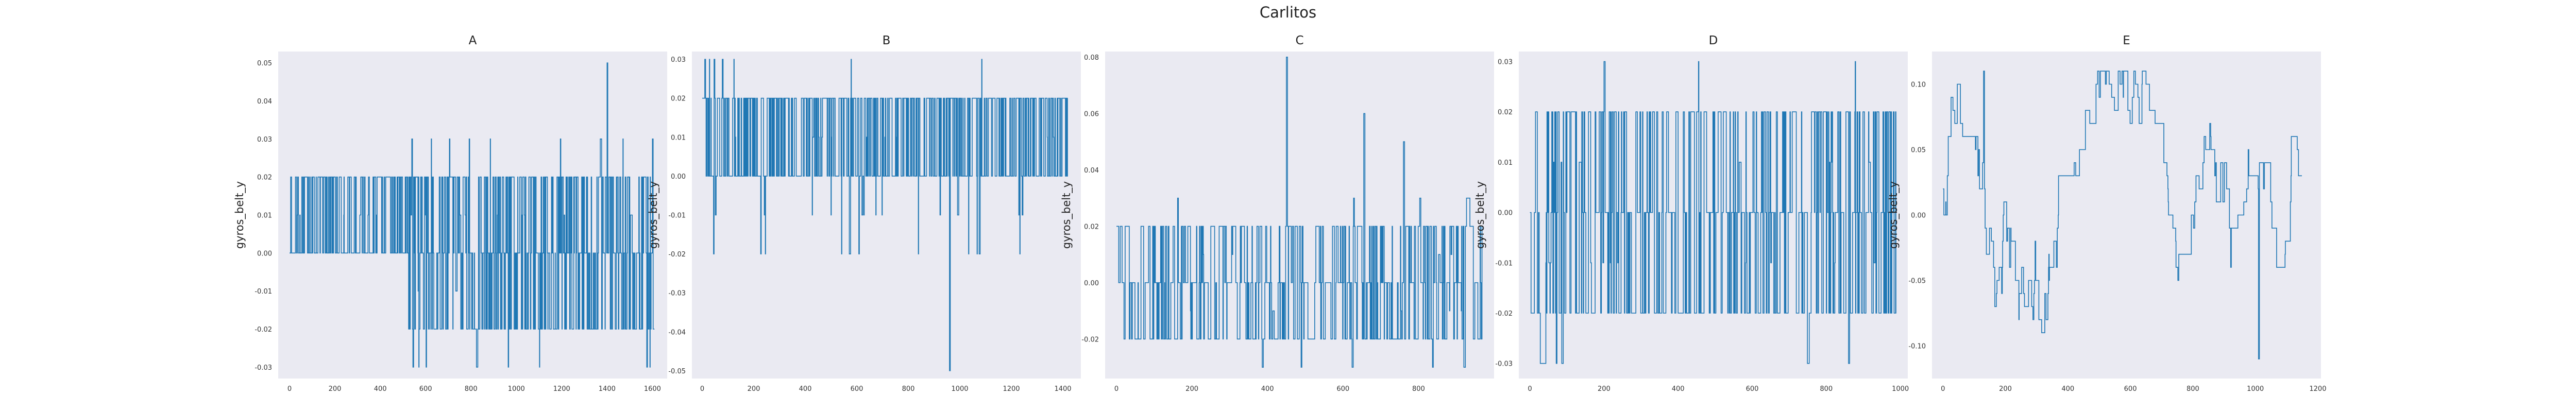  Describe the element at coordinates (2126, 41) in the screenshot. I see `subplot-title: E` at that location.